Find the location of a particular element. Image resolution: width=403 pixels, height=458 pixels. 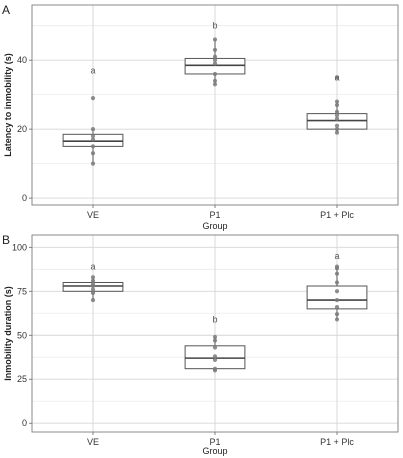

panel-b-y-ticks: 0 25 50 75 100 is located at coordinates (22, 335).